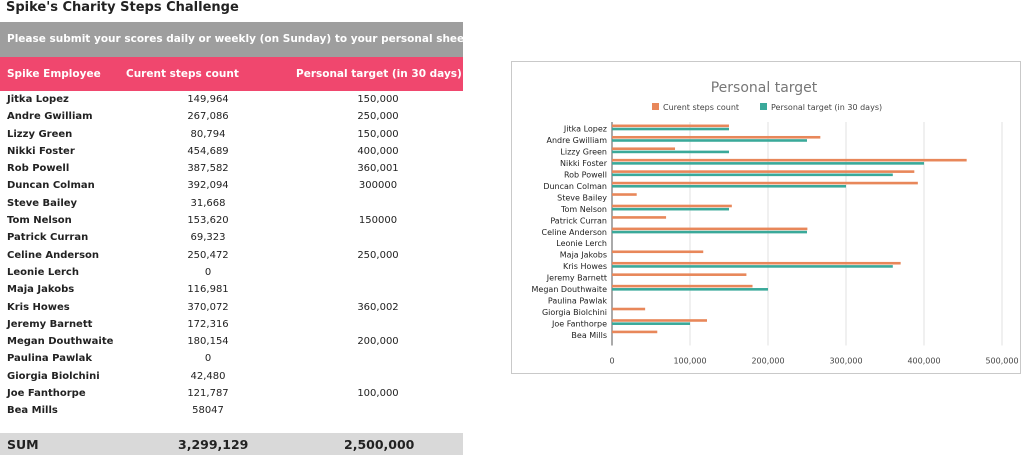  Describe the element at coordinates (39, 221) in the screenshot. I see `employee-name-cell: Tom Nelson` at that location.